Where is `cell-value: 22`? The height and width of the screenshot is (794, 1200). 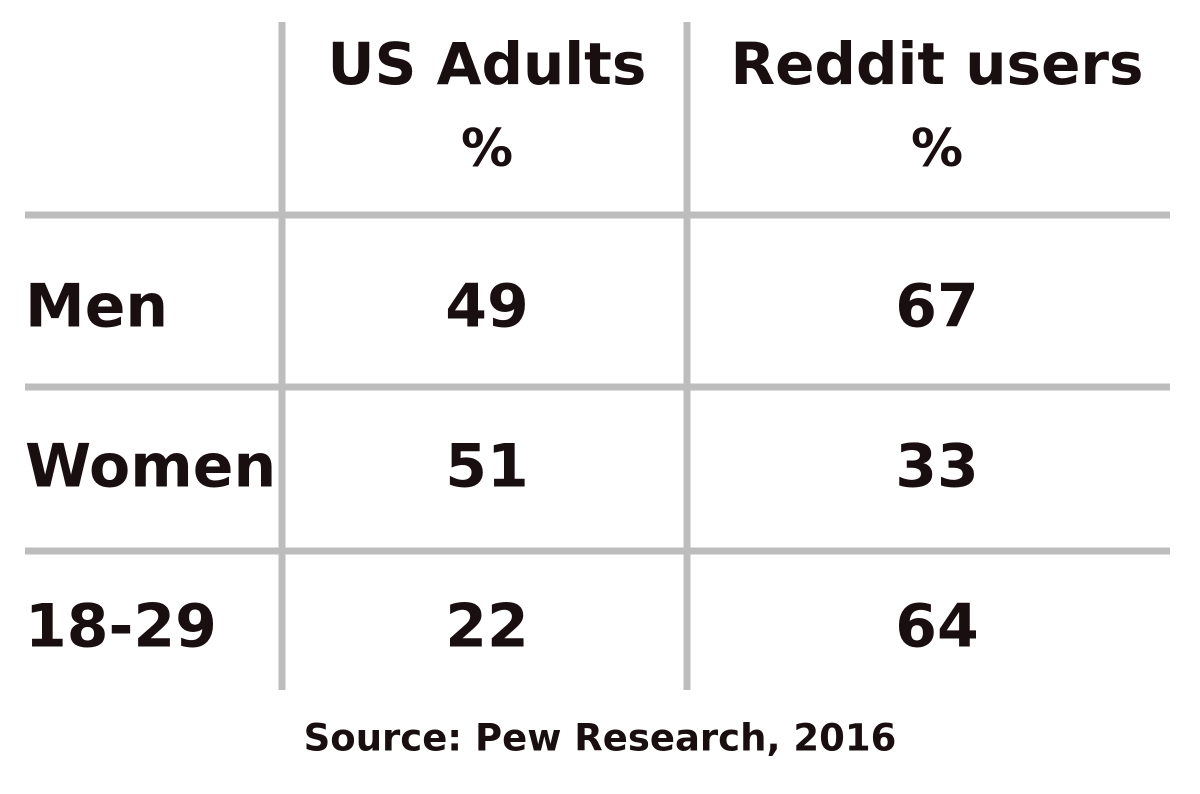 cell-value: 22 is located at coordinates (487, 627).